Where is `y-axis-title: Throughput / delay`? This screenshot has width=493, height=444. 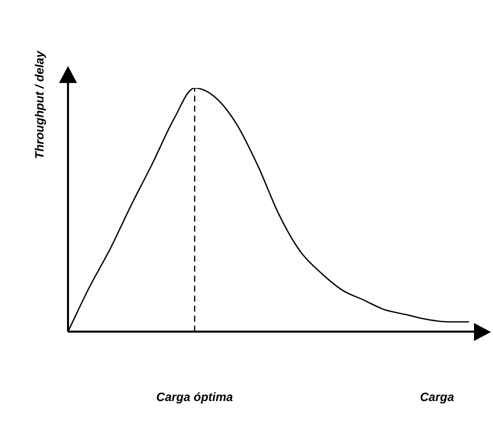
y-axis-title: Throughput / delay is located at coordinates (39, 104).